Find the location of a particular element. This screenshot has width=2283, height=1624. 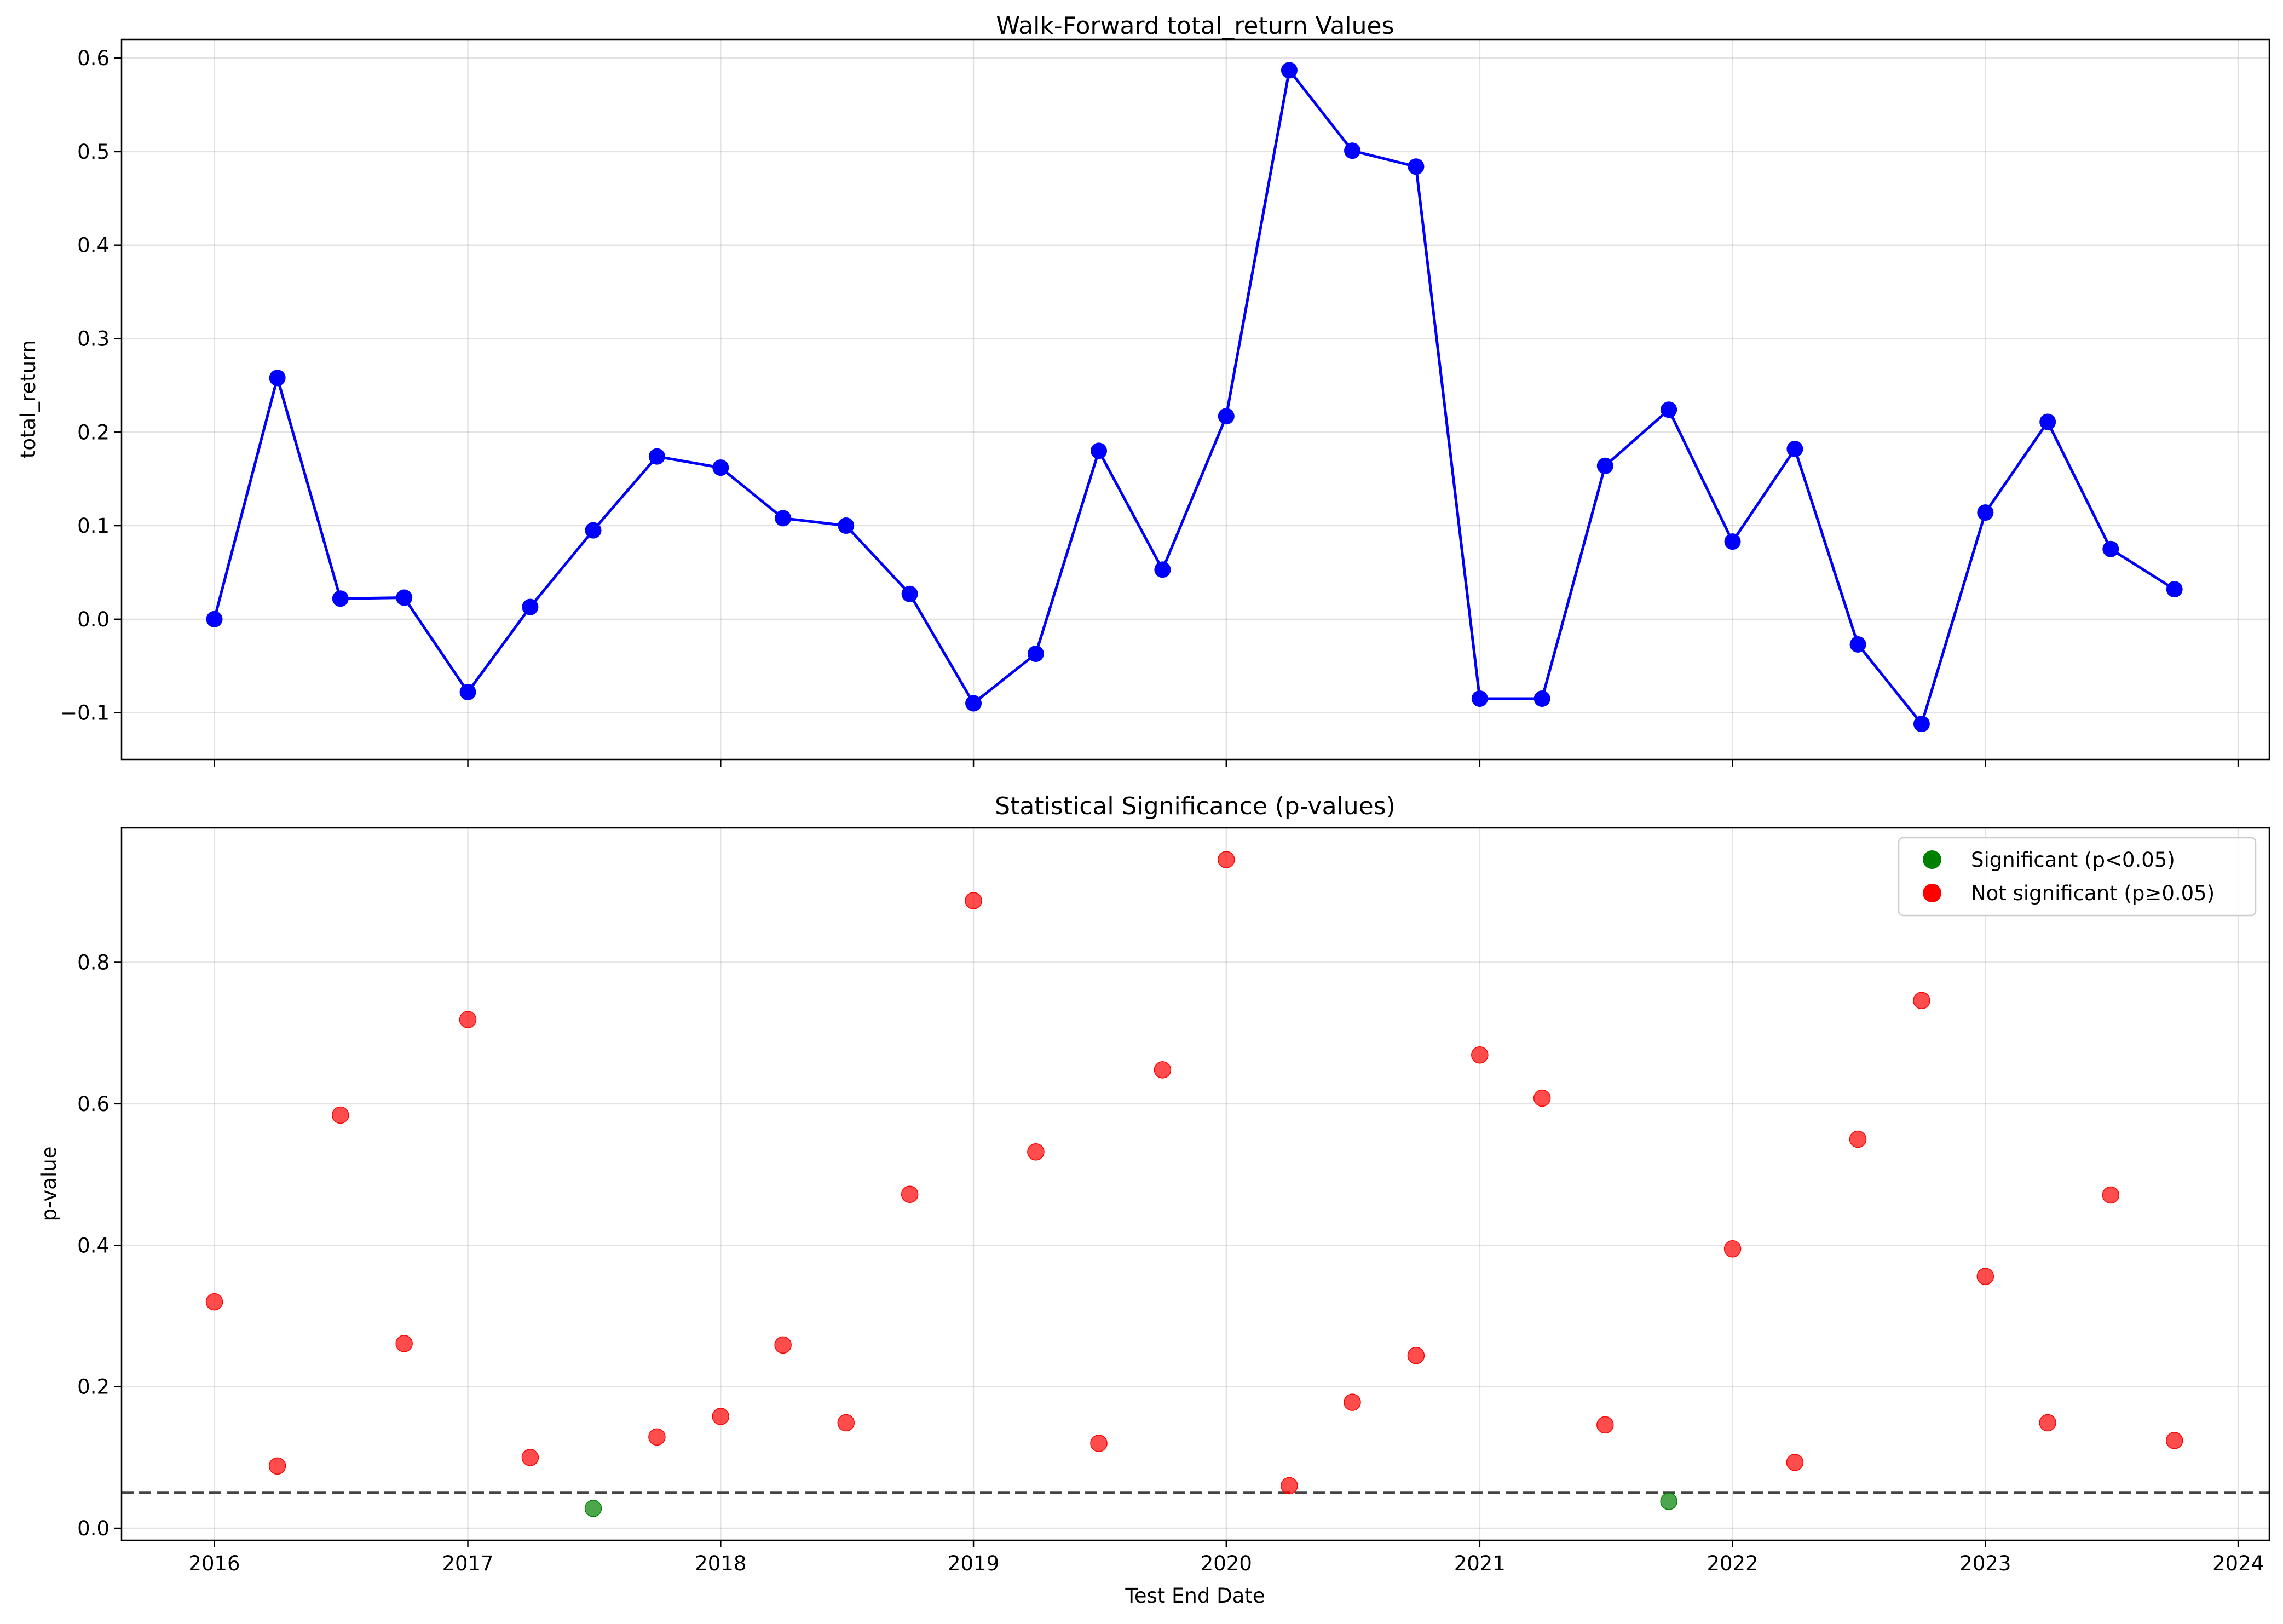

top-y-ticks: −0.1 0.0 0.1 0.2 0.3 0.4 0.5 0.6 is located at coordinates (91, 386).